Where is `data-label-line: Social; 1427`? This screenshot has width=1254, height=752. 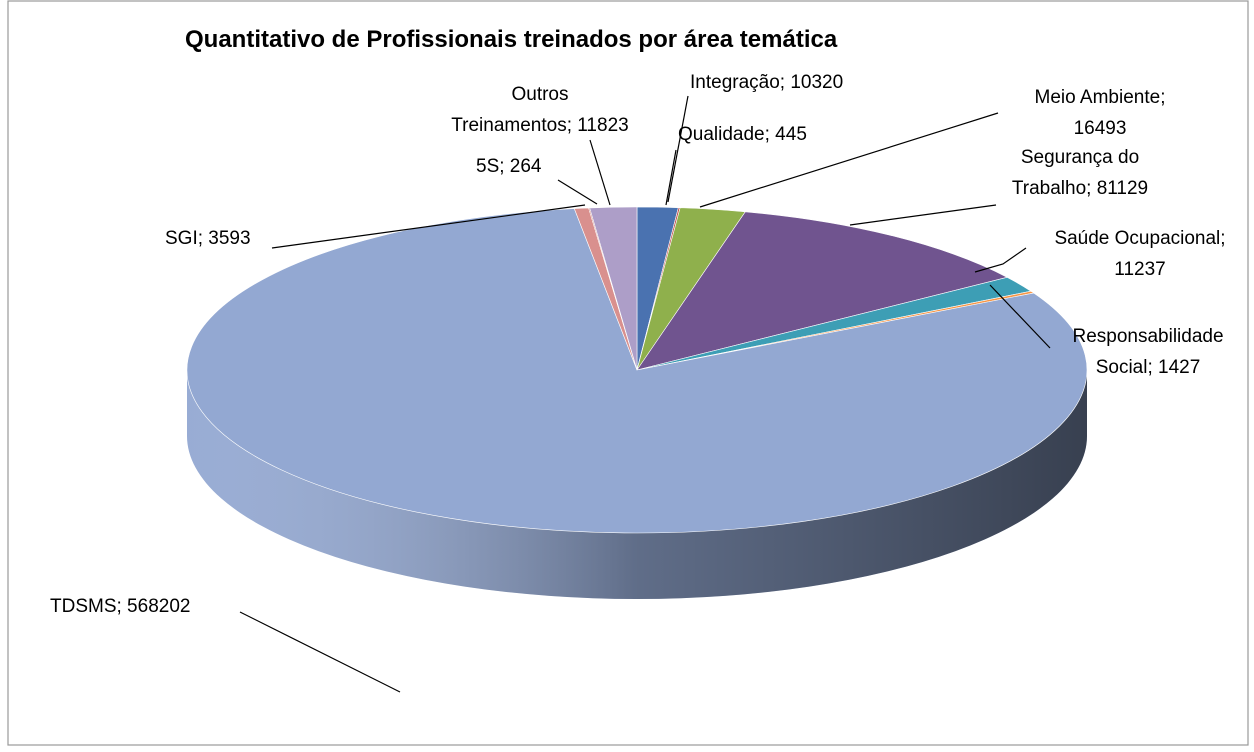
data-label-line: Social; 1427 is located at coordinates (1148, 367).